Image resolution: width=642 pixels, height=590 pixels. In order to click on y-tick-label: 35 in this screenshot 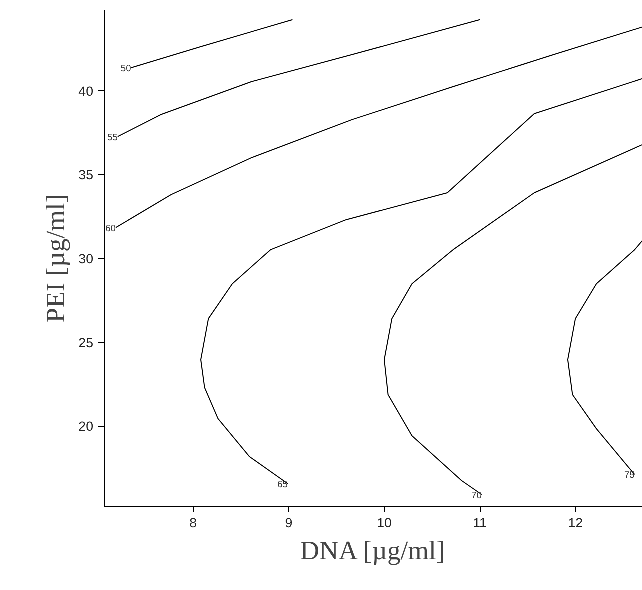, I will do `click(86, 175)`.